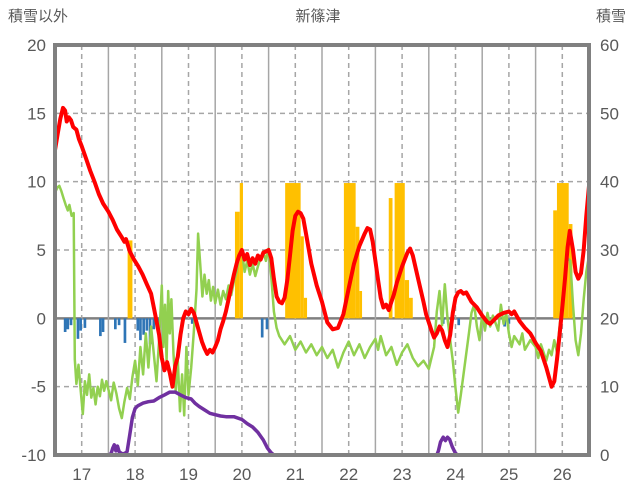  What do you see at coordinates (36, 182) in the screenshot?
I see `left-axis-tick: 10` at bounding box center [36, 182].